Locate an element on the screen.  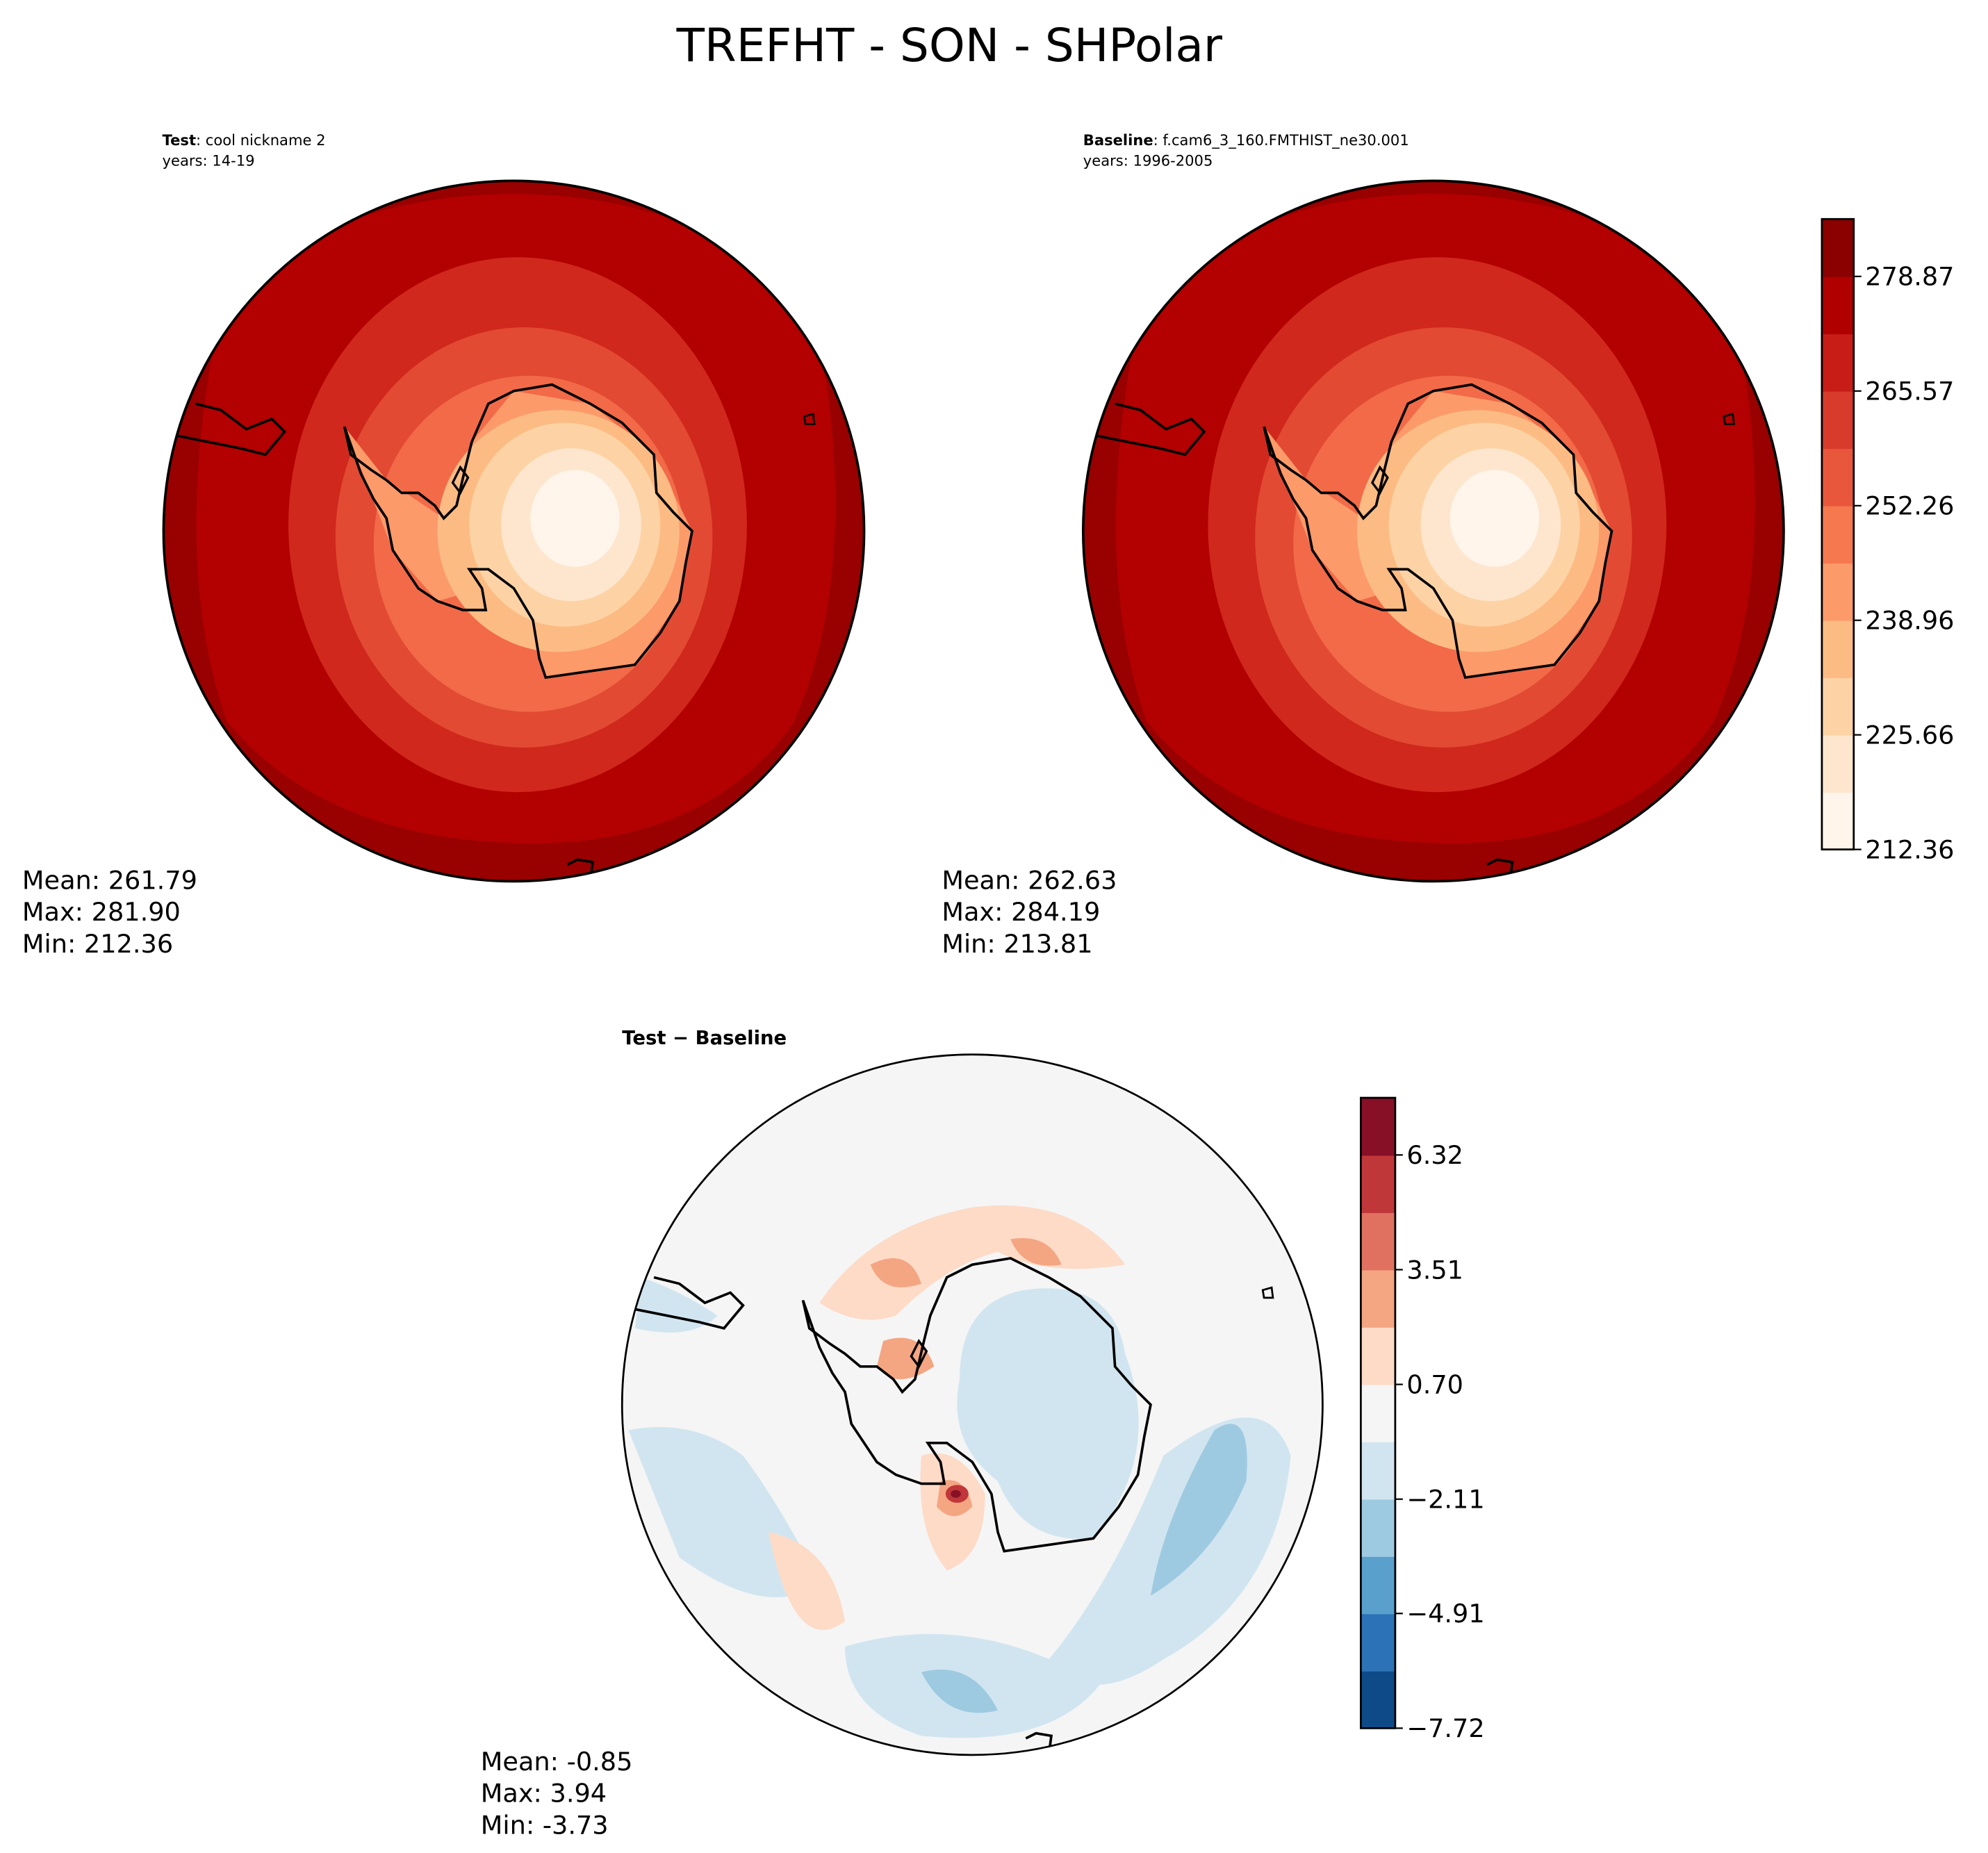
colorbar-tick-label: 252.26 is located at coordinates (1909, 506).